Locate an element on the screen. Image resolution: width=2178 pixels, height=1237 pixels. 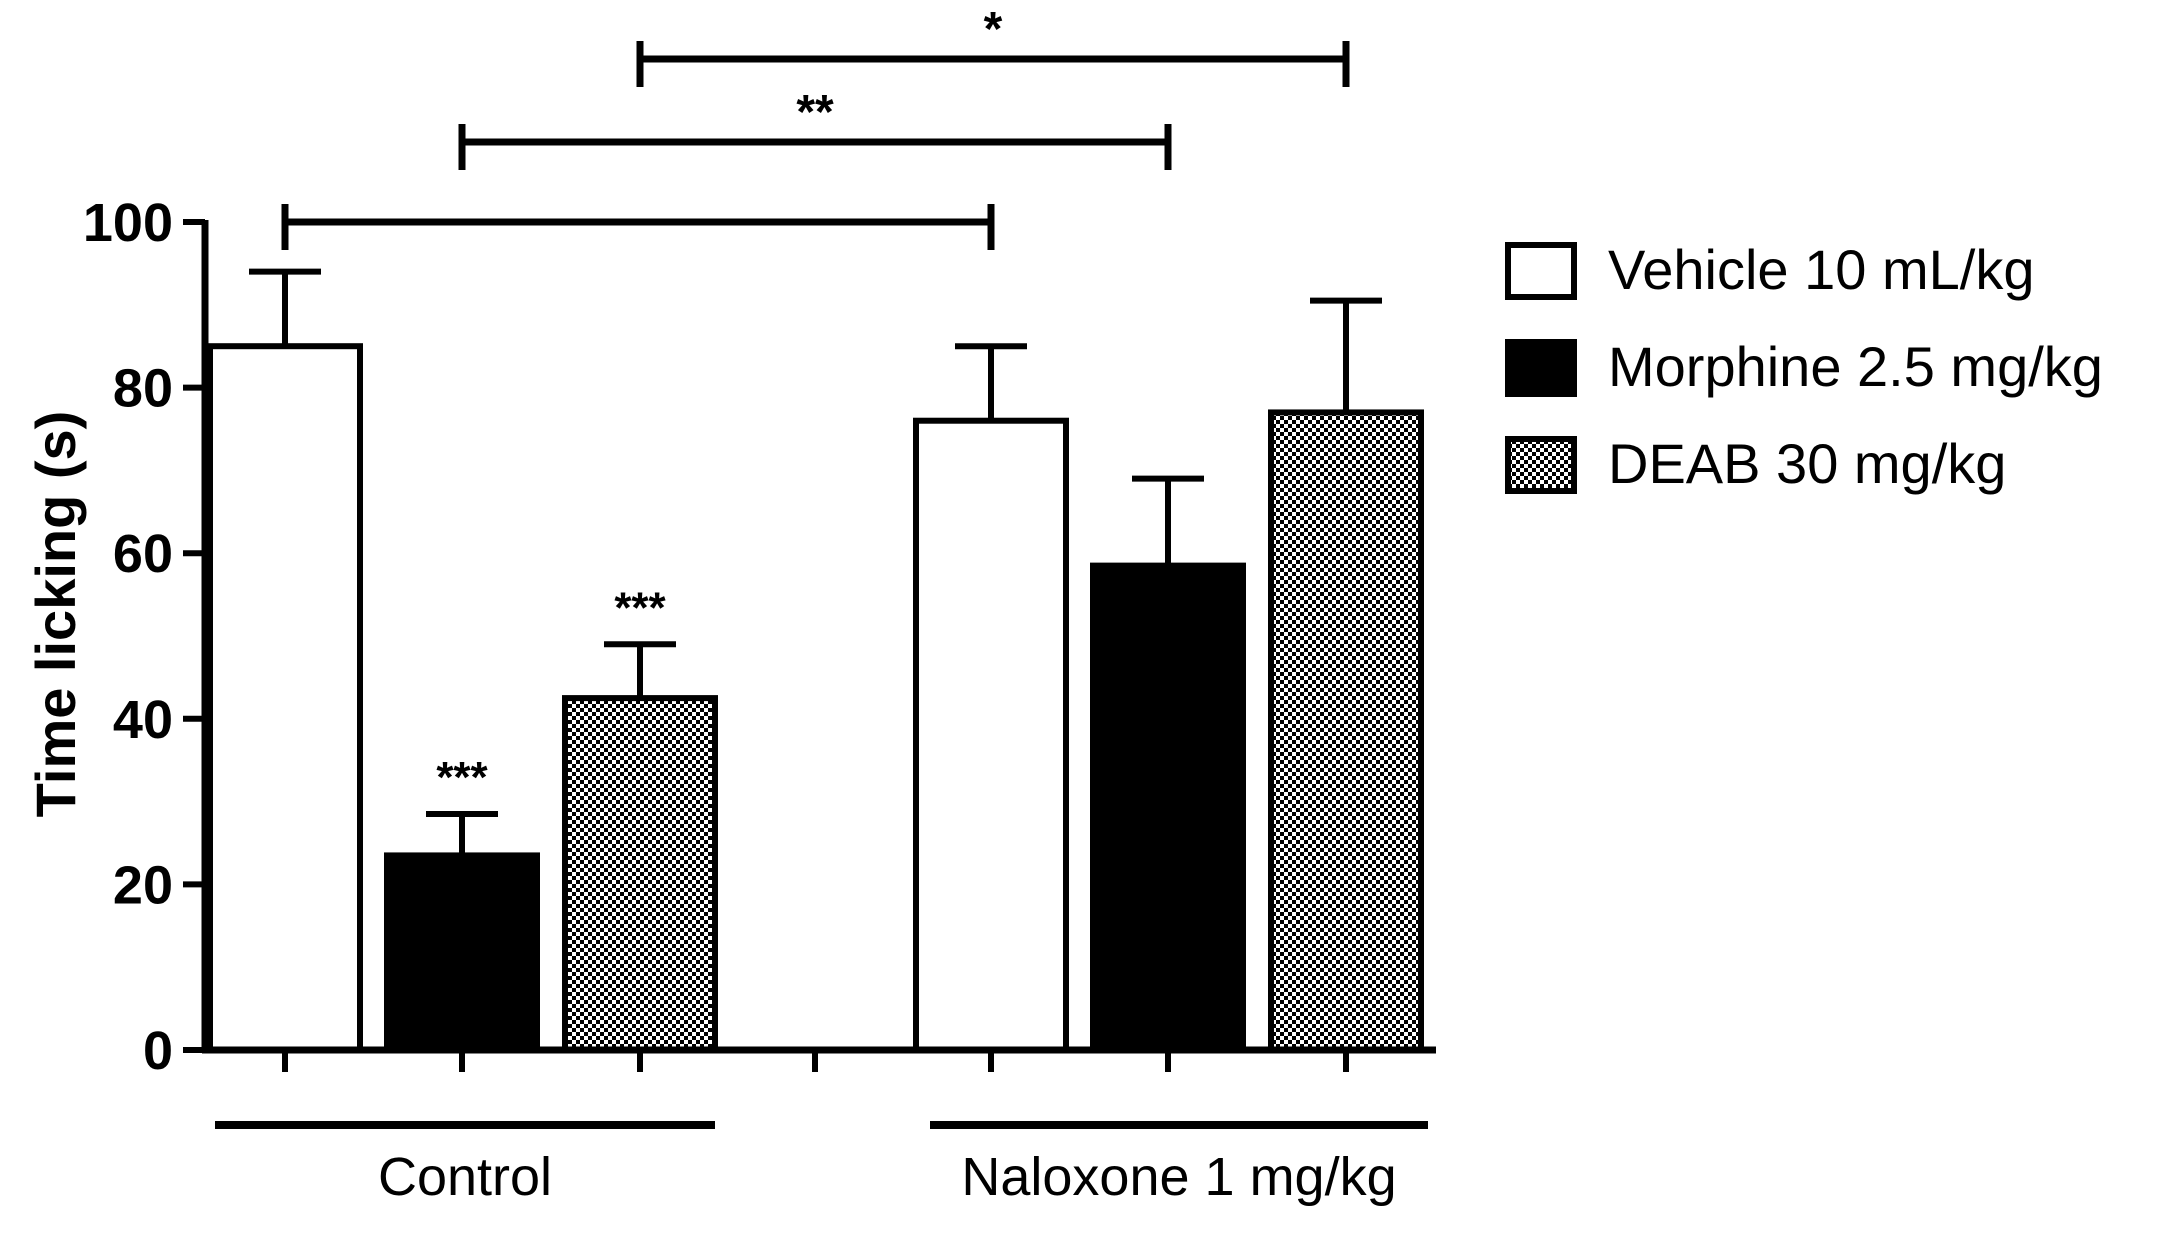
y-tick-label: 100 is located at coordinates (128, 223).